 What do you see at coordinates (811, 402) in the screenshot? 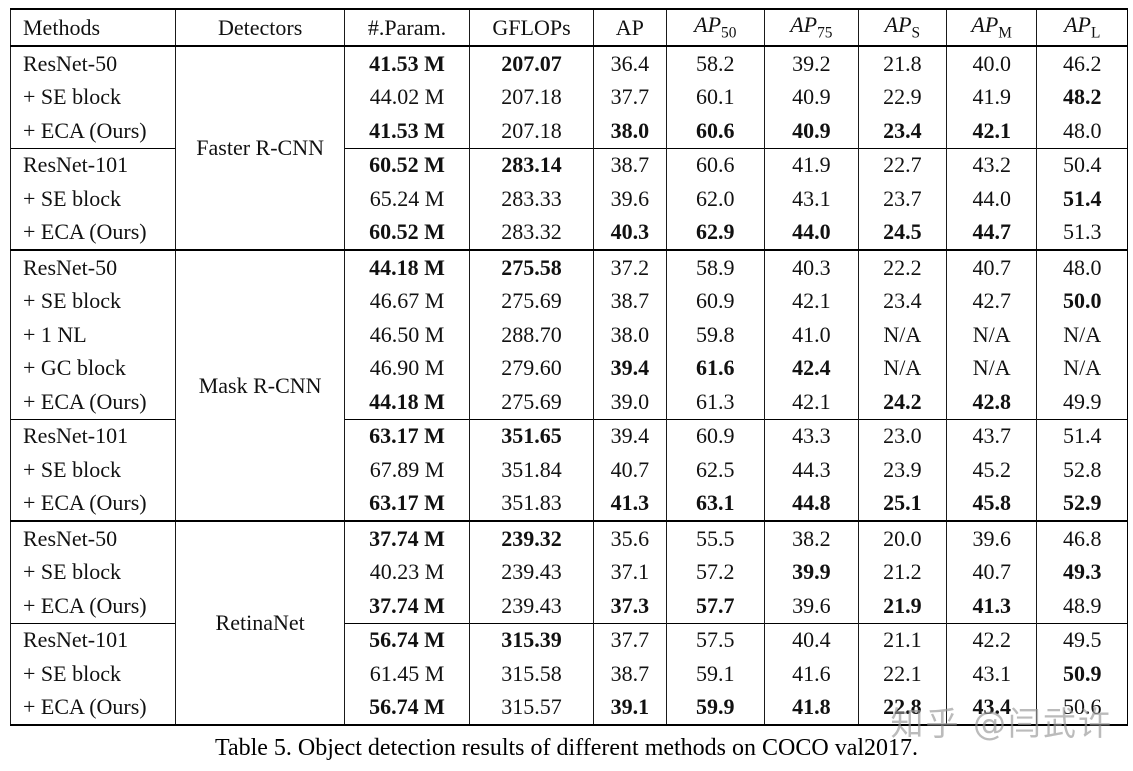
I see `cell-ap75: 42.1` at bounding box center [811, 402].